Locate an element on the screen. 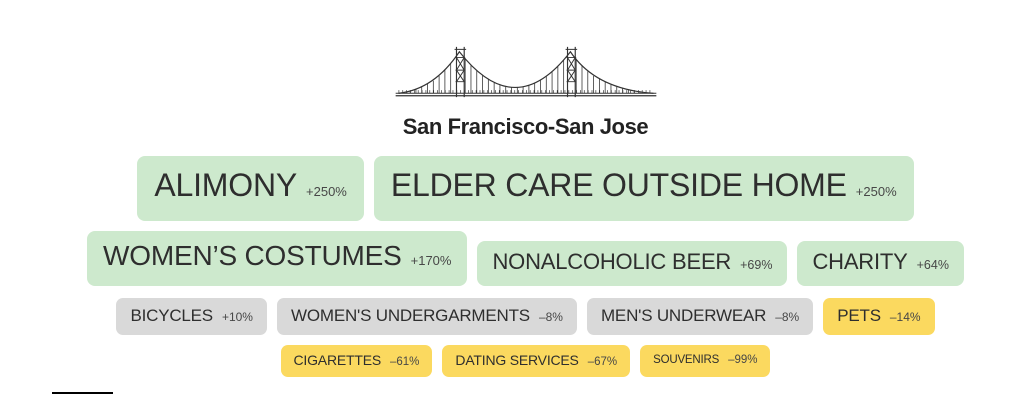 This screenshot has width=1033, height=401. footer-rule is located at coordinates (82, 393).